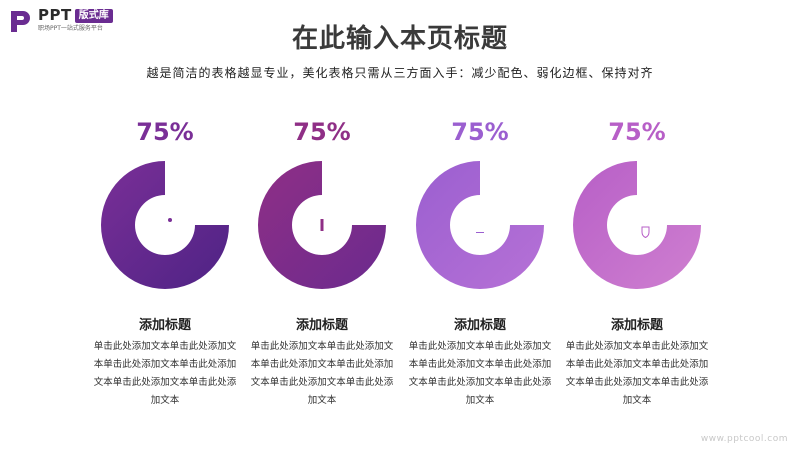 This screenshot has height=450, width=800. What do you see at coordinates (400, 73) in the screenshot?
I see `page-subtitle: 越是简洁的表格越显专业，美化表格只需从三方面入手：减少配色、弱化边框、保持对齐` at bounding box center [400, 73].